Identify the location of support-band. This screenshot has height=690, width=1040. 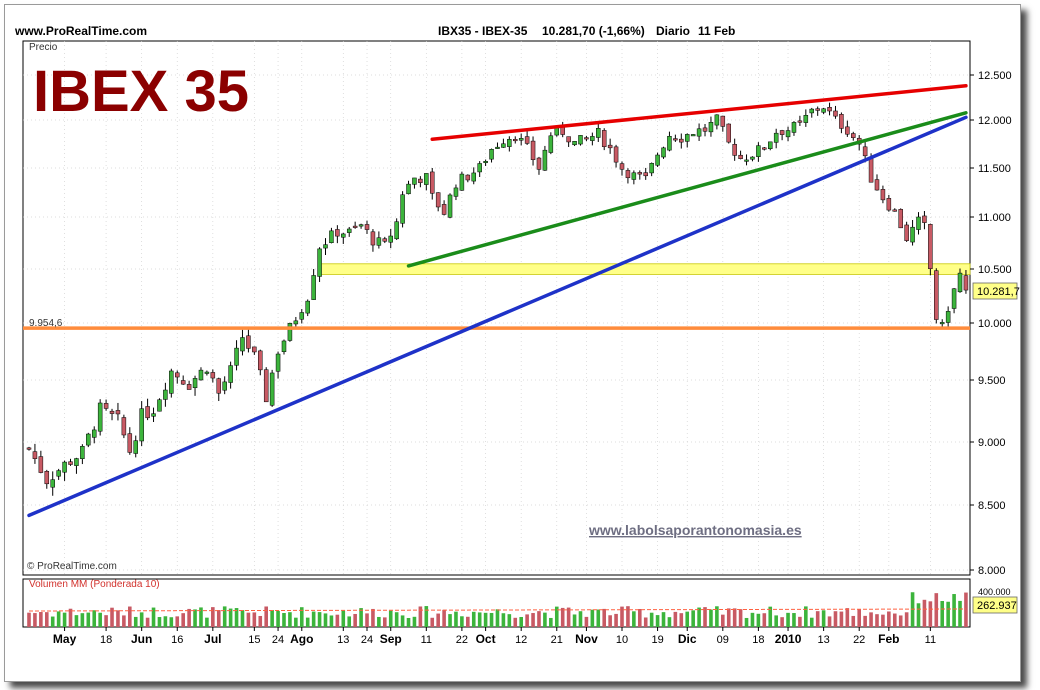
(645, 269).